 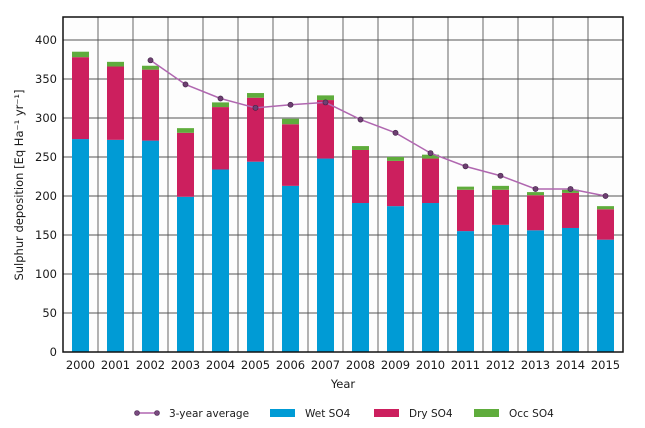 What do you see at coordinates (220, 105) in the screenshot?
I see `bar-occ-so4-2004` at bounding box center [220, 105].